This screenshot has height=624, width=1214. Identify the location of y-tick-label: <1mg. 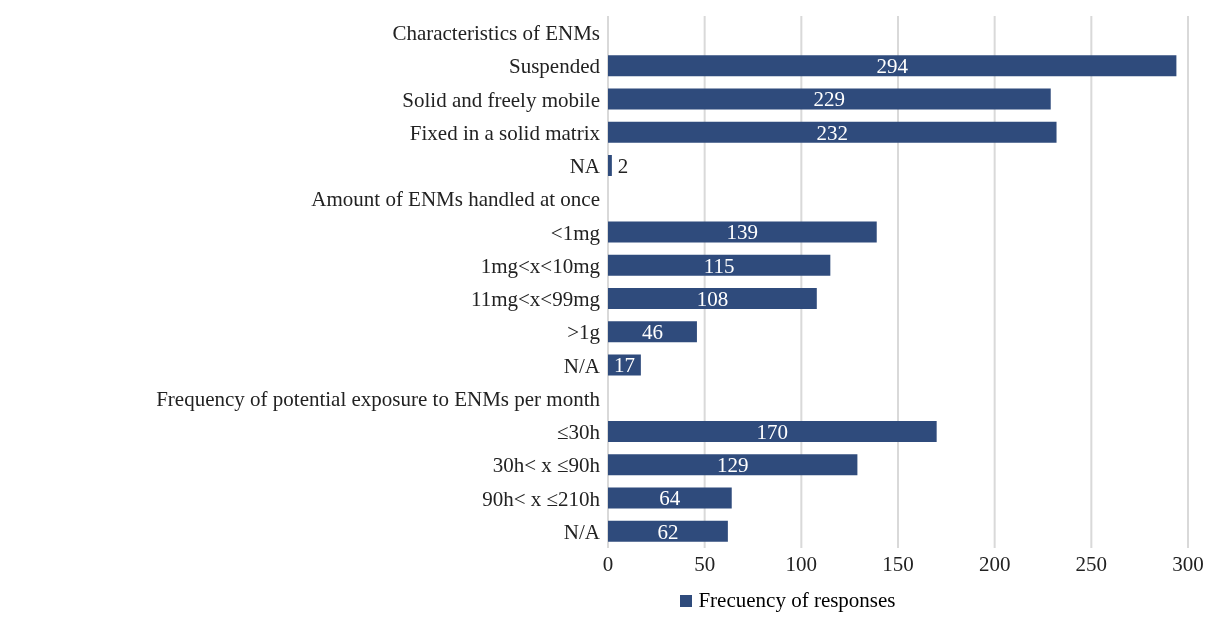
(575, 232).